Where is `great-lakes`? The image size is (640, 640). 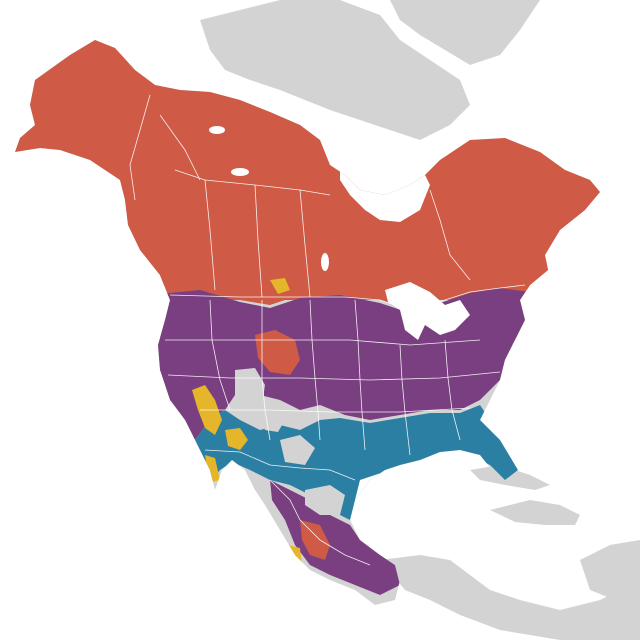 great-lakes is located at coordinates (427, 311).